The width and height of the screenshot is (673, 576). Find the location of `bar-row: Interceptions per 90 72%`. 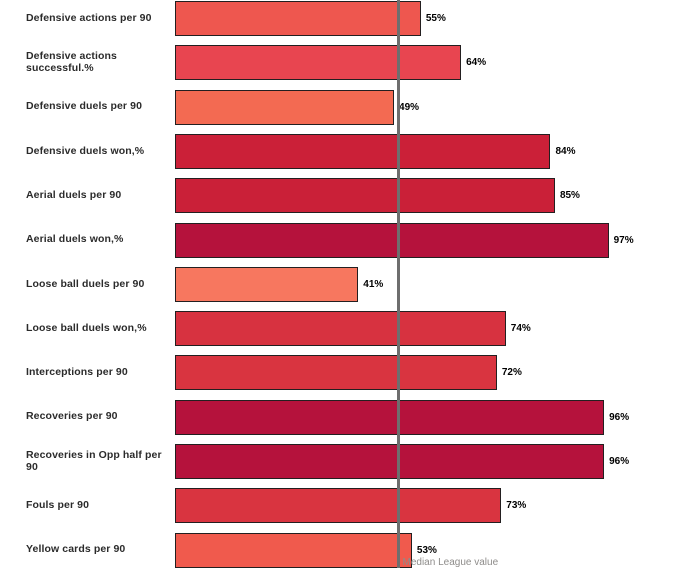

bar-row: Interceptions per 90 72% is located at coordinates (336, 373).